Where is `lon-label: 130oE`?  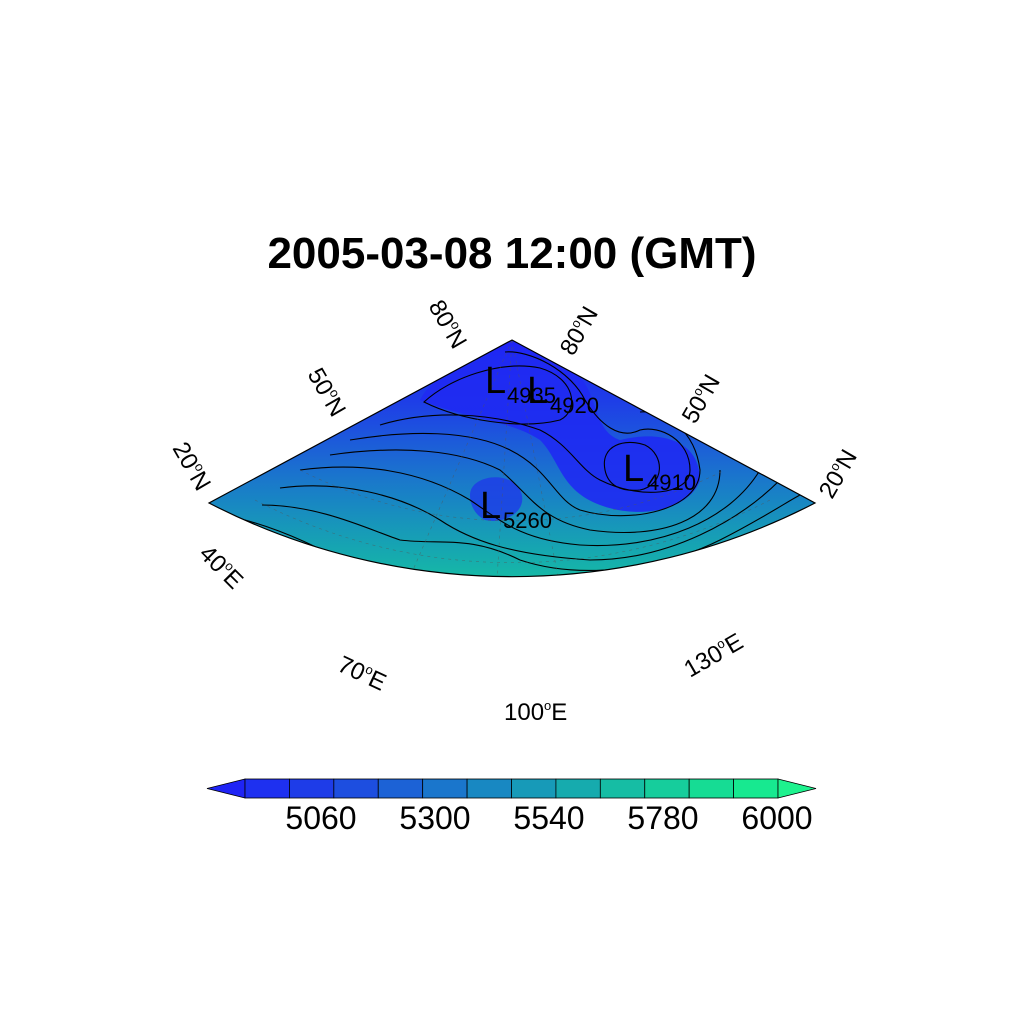 lon-label: 130oE is located at coordinates (713, 655).